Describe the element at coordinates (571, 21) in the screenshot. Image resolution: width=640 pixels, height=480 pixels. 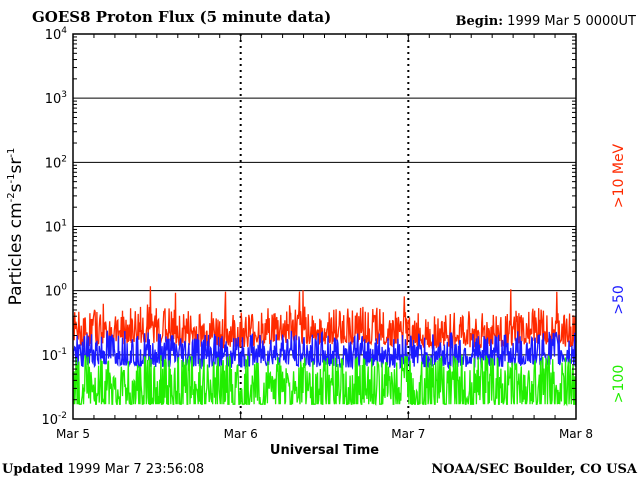
I see `begin-value: 1999 Mar 5 0000UT` at that location.